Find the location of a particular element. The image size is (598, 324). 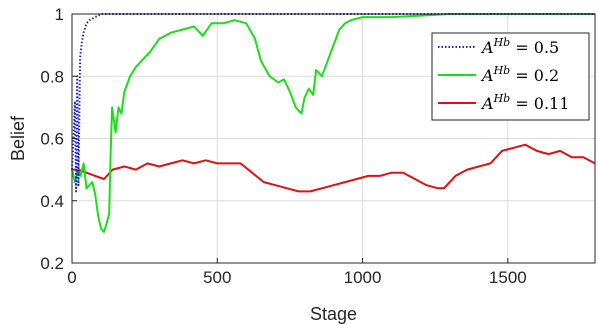

y-tick-label: 1 is located at coordinates (59, 14).